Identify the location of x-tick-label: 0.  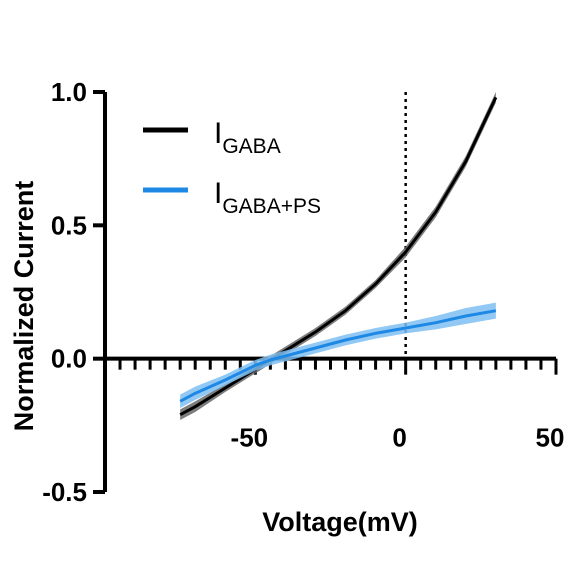
(399, 438).